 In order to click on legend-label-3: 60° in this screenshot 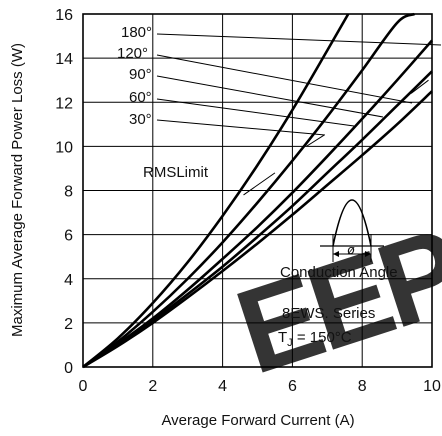, I will do `click(140, 97)`.